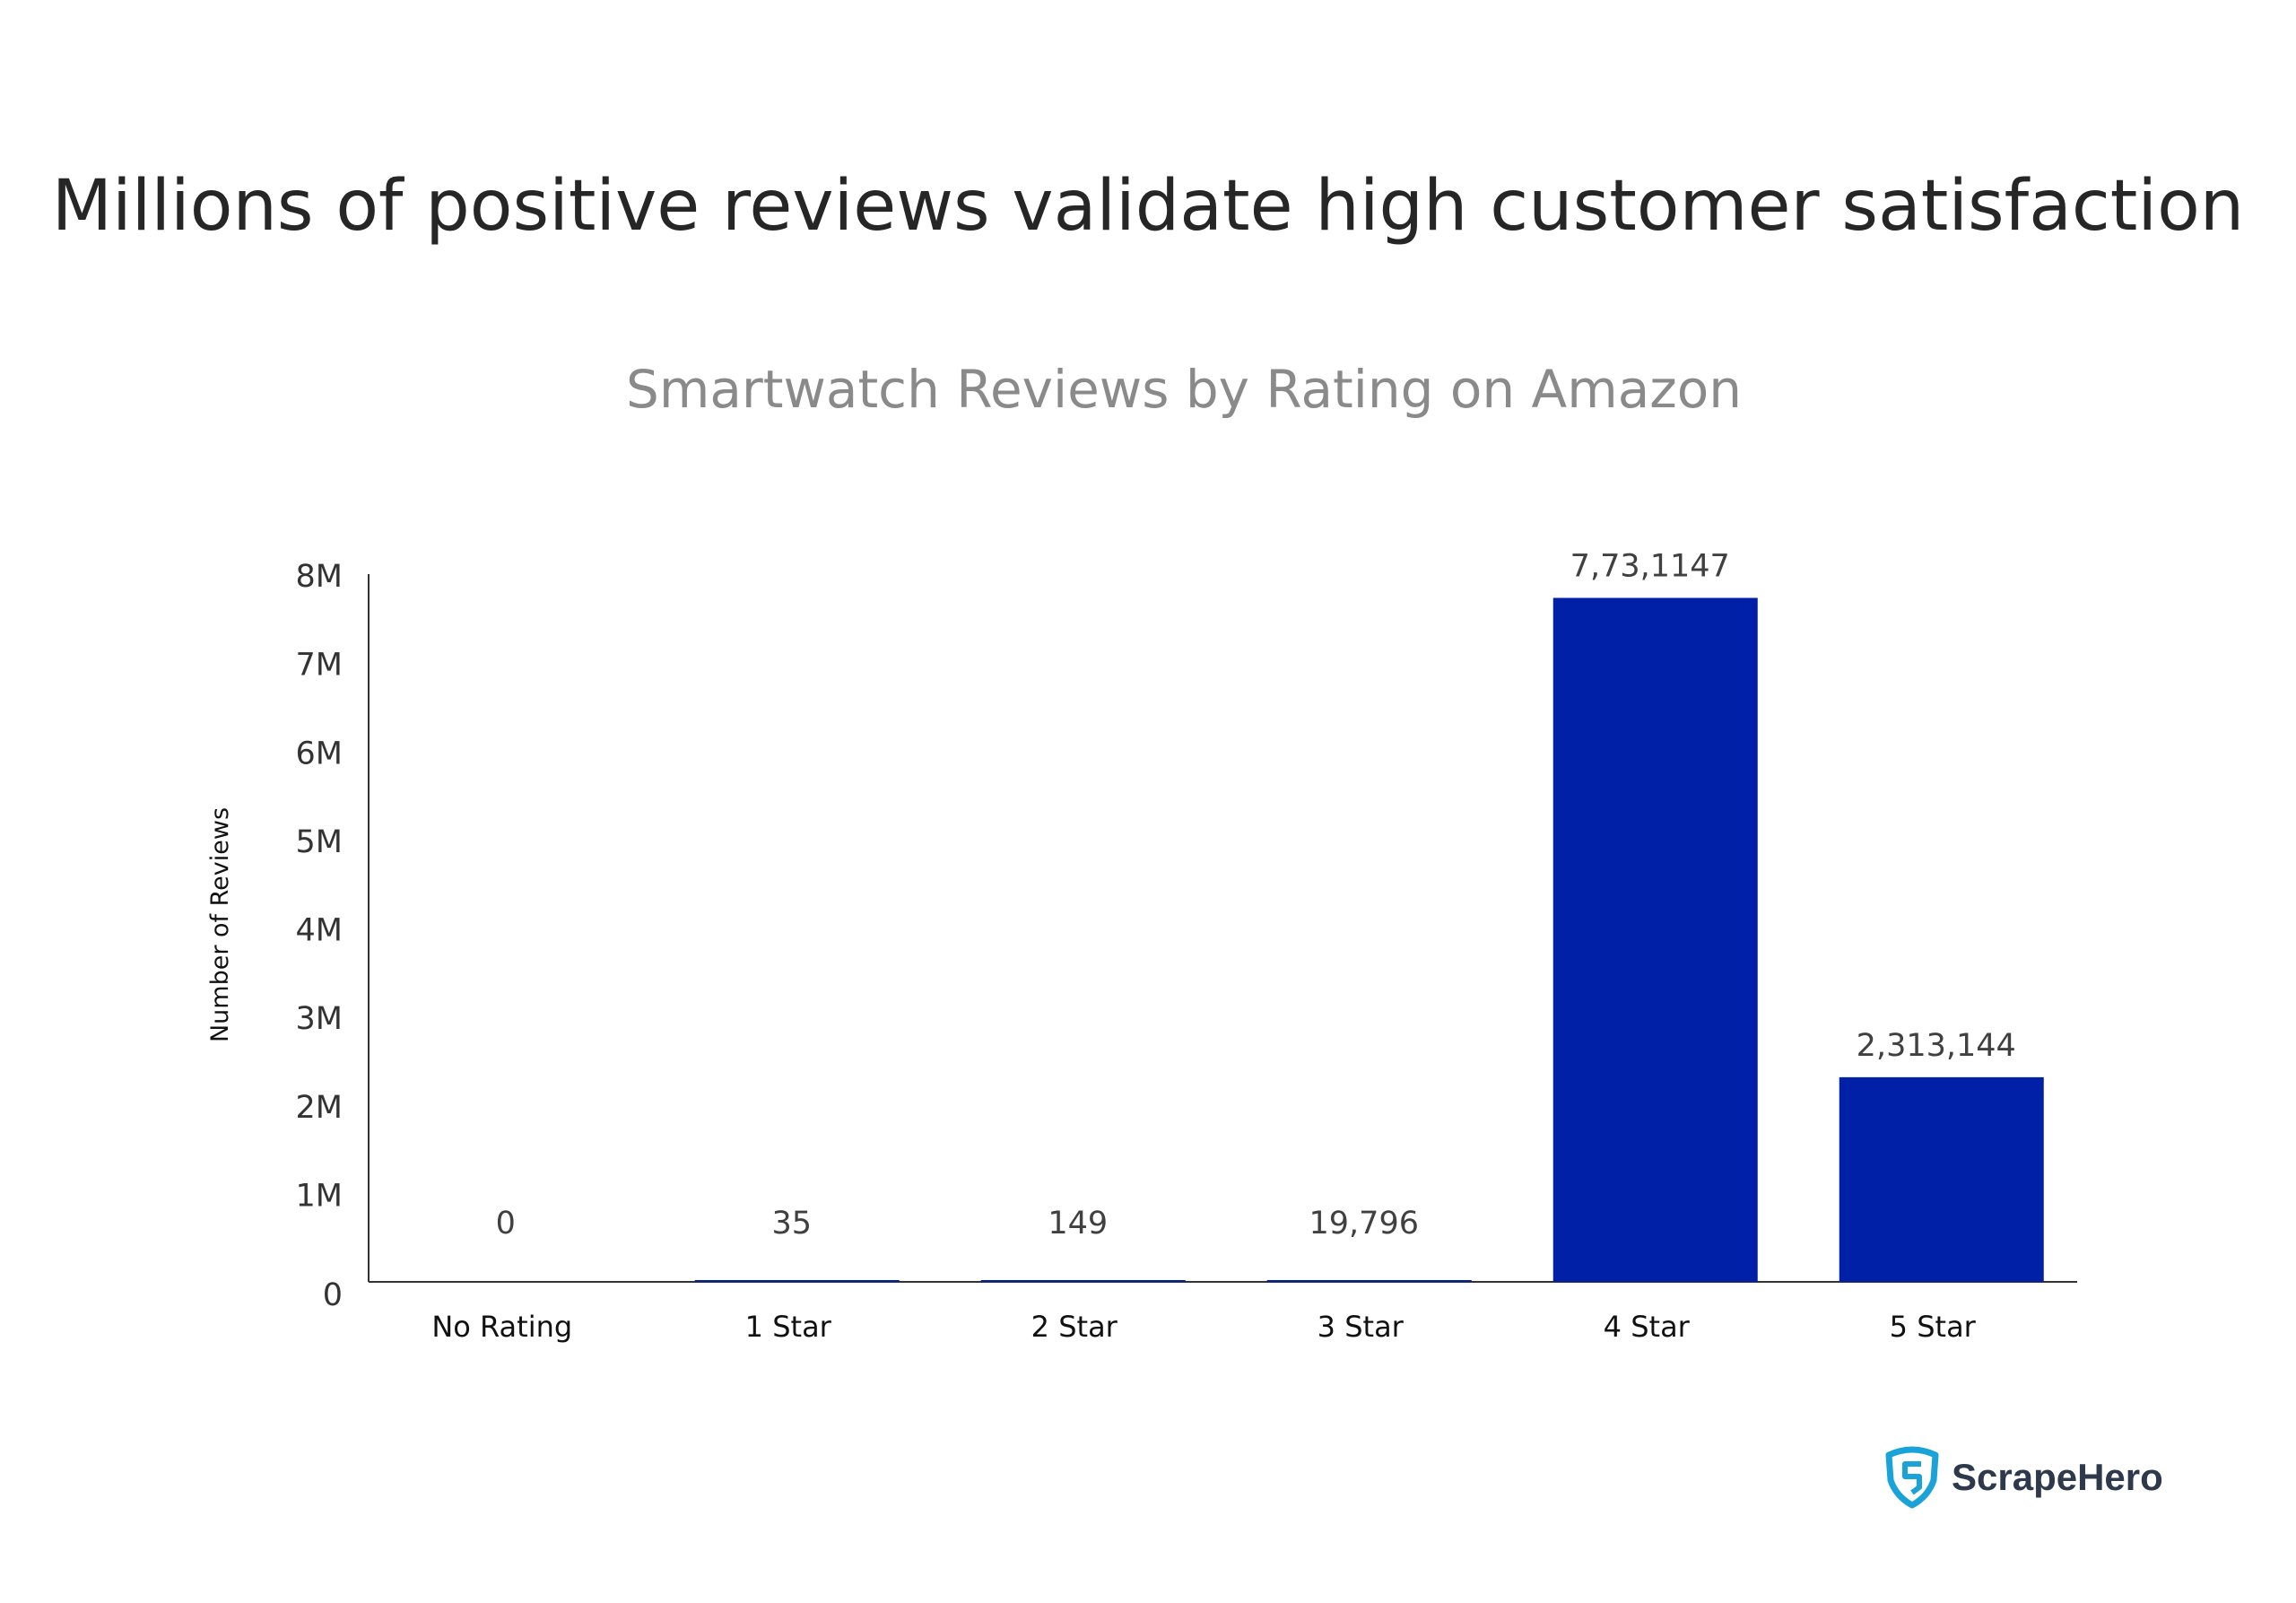  Describe the element at coordinates (1650, 567) in the screenshot. I see `data-label: 7,73,1147` at that location.